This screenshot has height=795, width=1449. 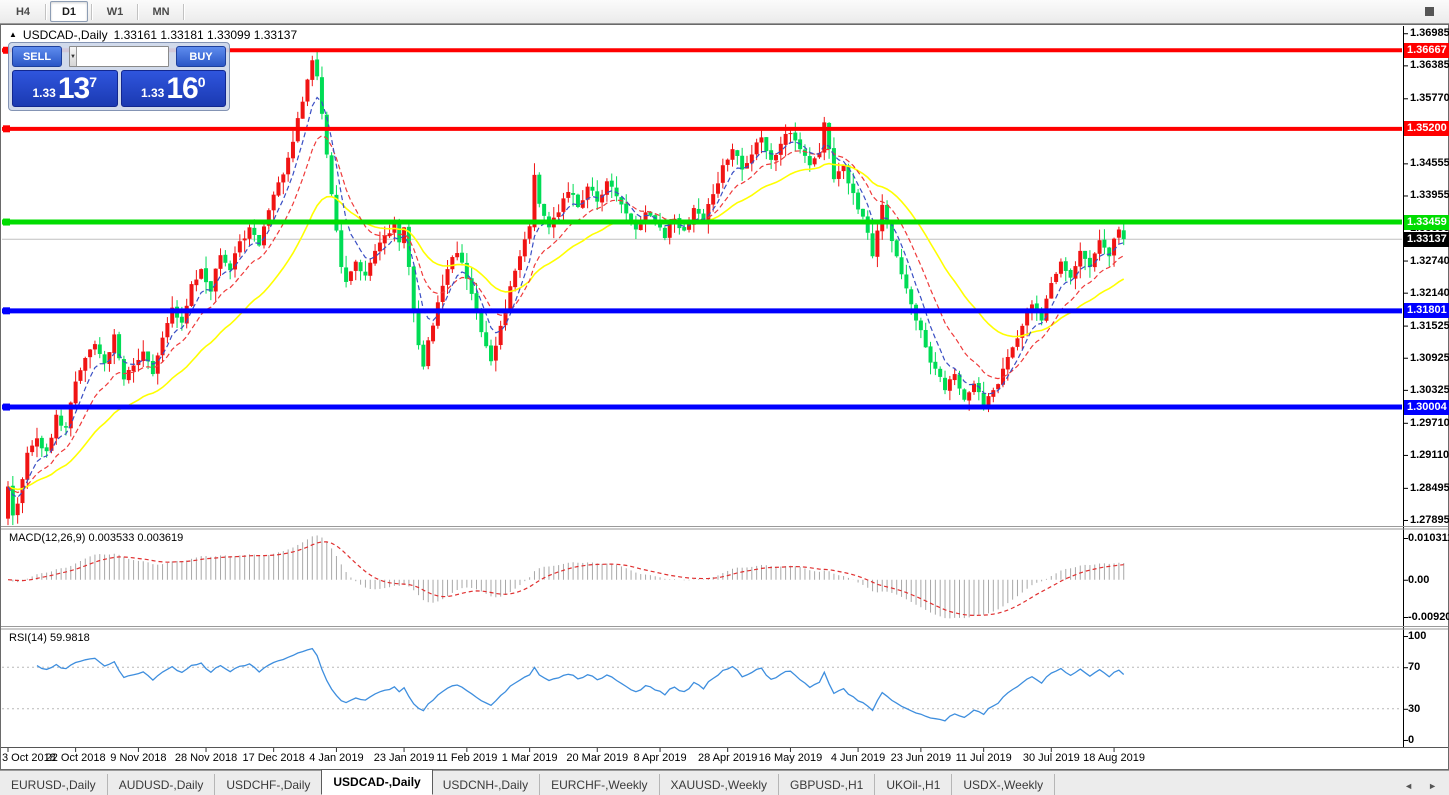 I want to click on price-tick-label: 1.36385, so click(x=1429, y=65).